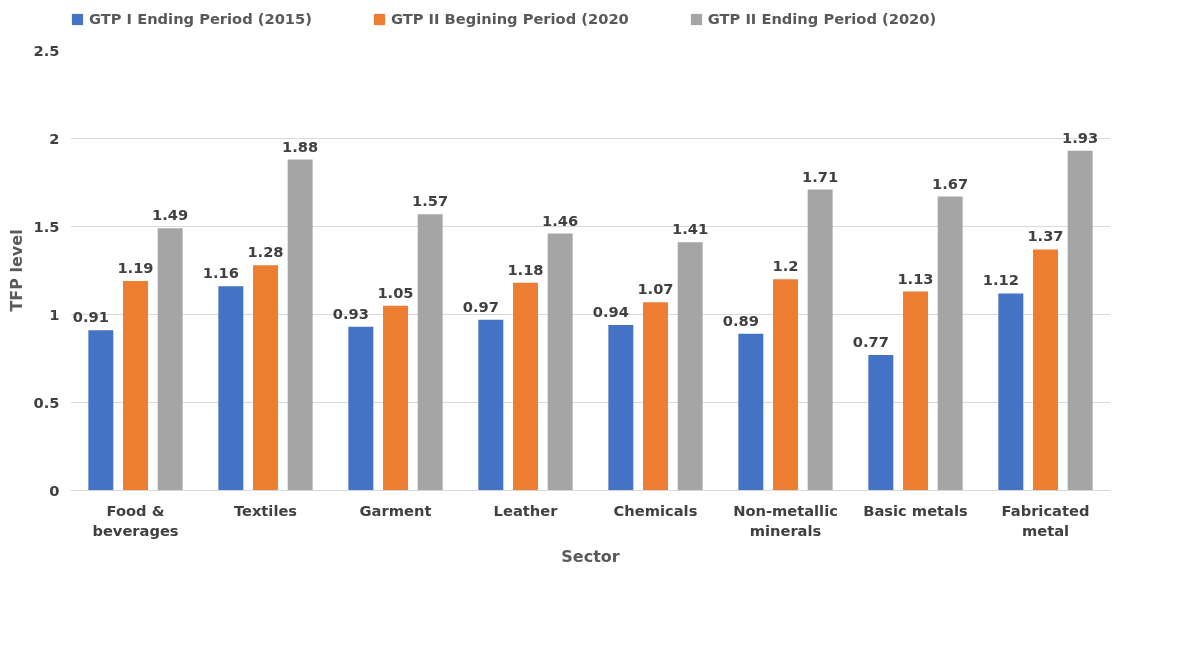  What do you see at coordinates (350, 313) in the screenshot?
I see `data-label: 0.93` at bounding box center [350, 313].